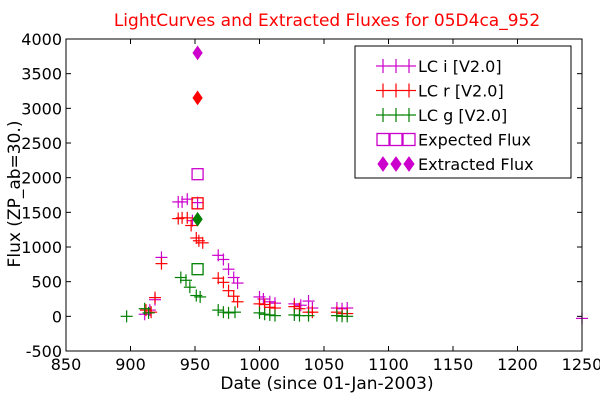 The height and width of the screenshot is (400, 600). I want to click on y-axis-label: Flux (ZP_ab=30.), so click(15, 194).